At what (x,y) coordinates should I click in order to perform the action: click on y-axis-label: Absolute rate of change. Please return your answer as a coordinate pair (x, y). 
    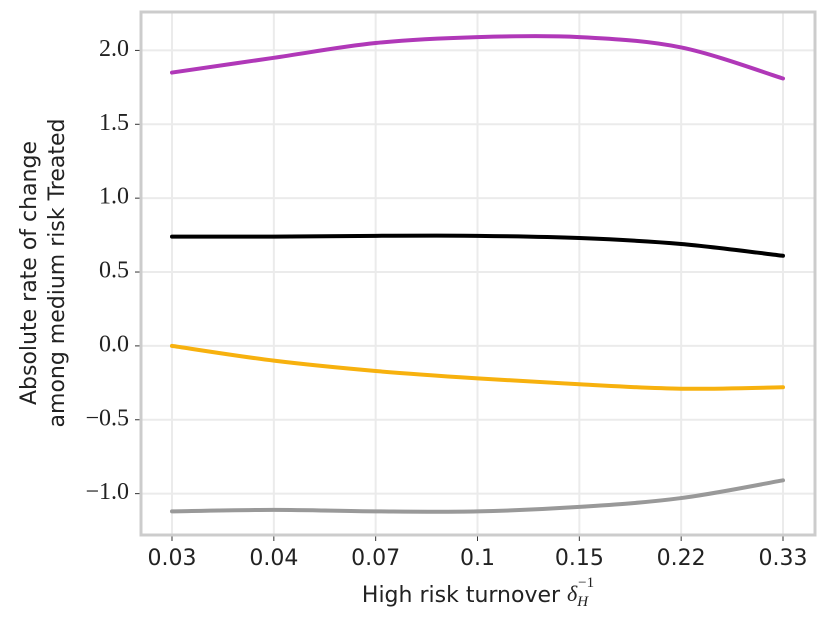
    Looking at the image, I should click on (29, 273).